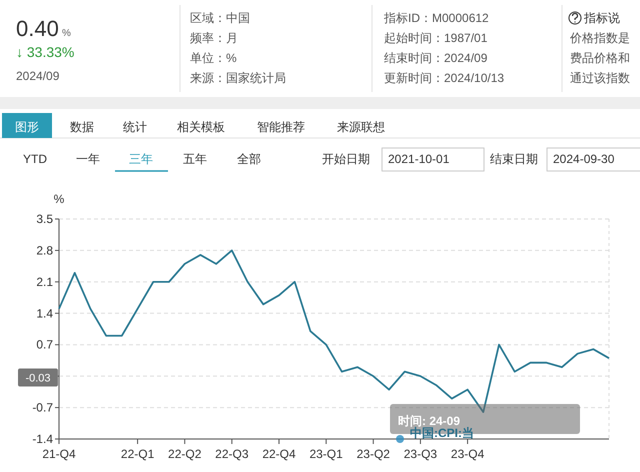 Image resolution: width=640 pixels, height=472 pixels. What do you see at coordinates (584, 159) in the screenshot?
I see `text: 2024-09-30` at bounding box center [584, 159].